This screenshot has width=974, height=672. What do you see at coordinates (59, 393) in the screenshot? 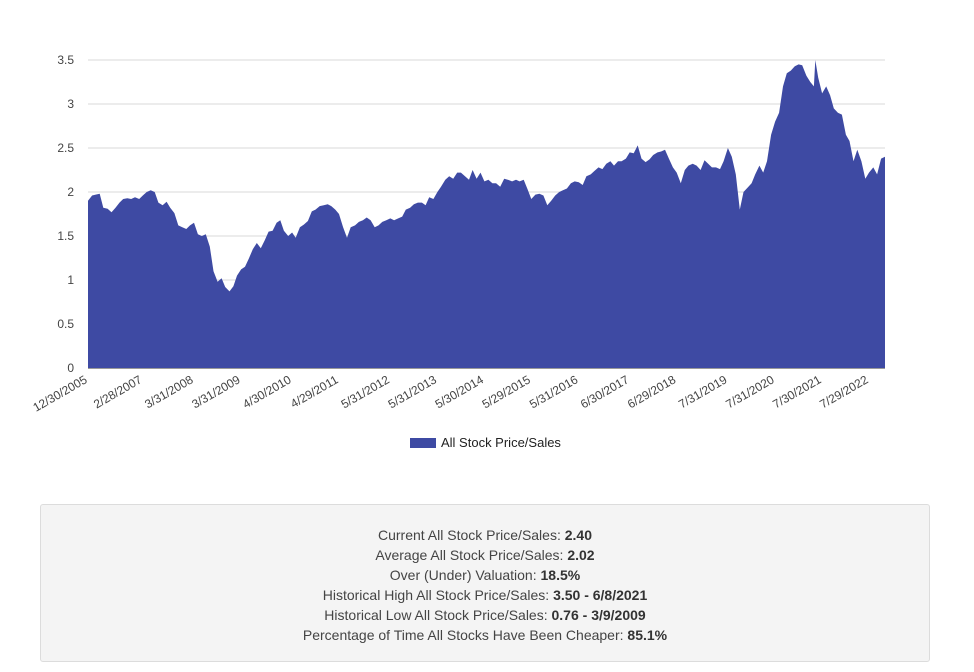
I see `x-tick-label: 12/30/2005` at bounding box center [59, 393].